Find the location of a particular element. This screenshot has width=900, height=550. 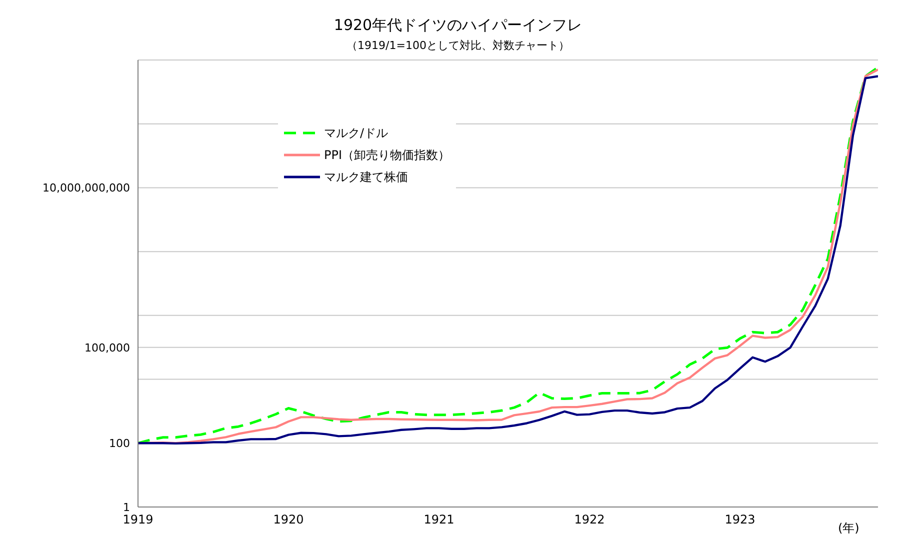

x-tick-label: 1919 is located at coordinates (138, 519).